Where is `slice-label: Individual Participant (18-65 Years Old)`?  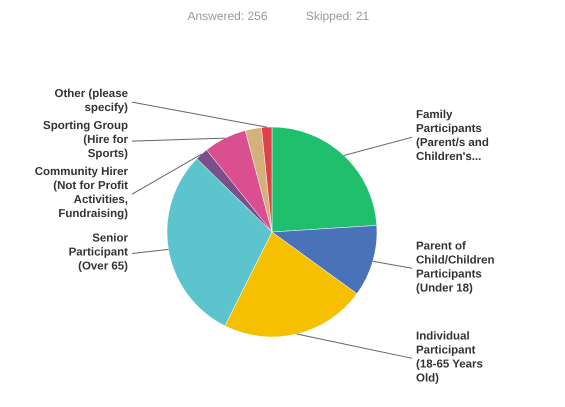 slice-label: Individual Participant (18-65 Years Old) is located at coordinates (449, 357).